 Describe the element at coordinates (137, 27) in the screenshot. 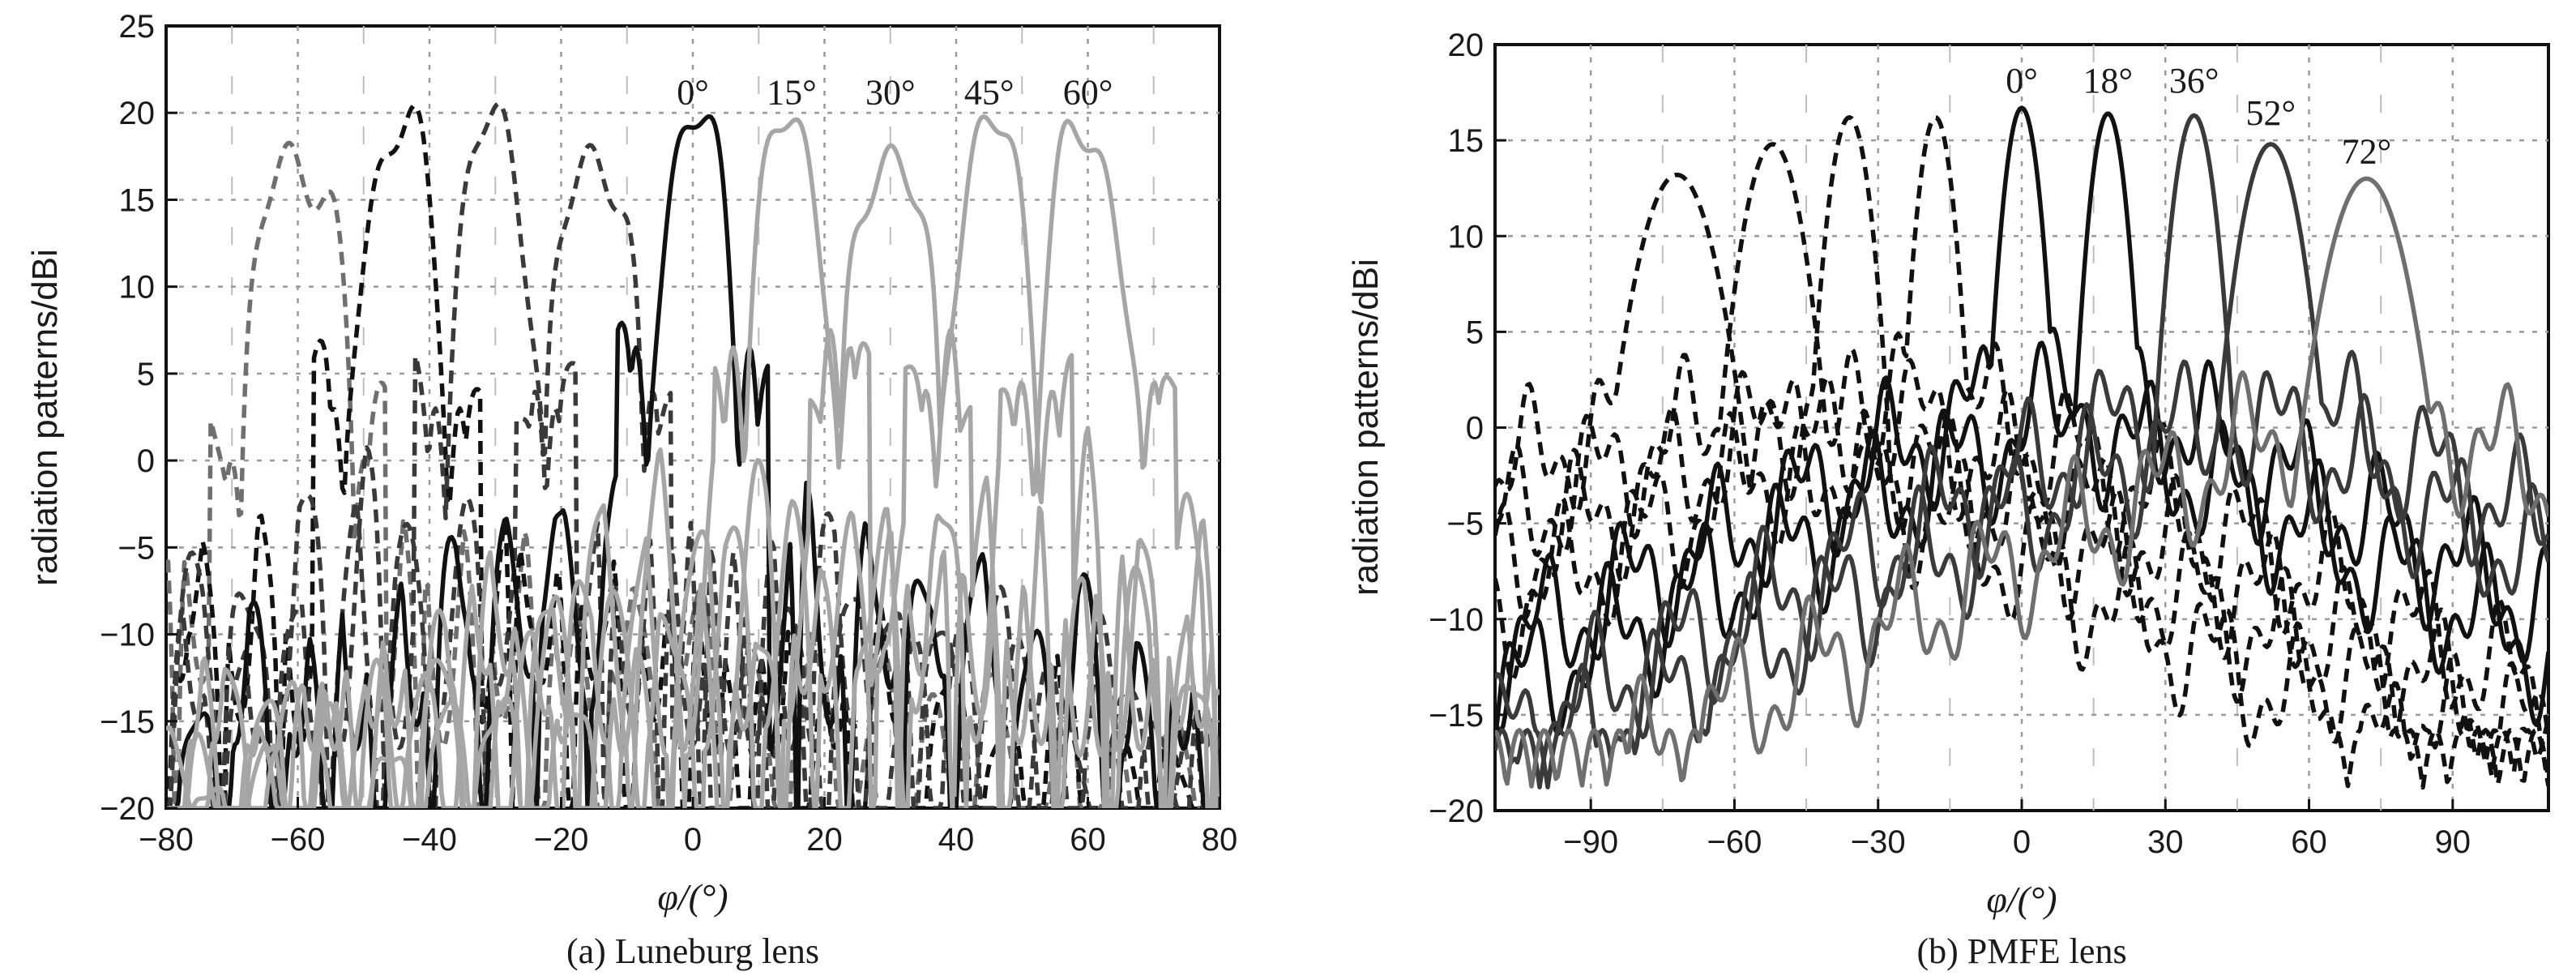

I see `y-tick-label: 25` at that location.